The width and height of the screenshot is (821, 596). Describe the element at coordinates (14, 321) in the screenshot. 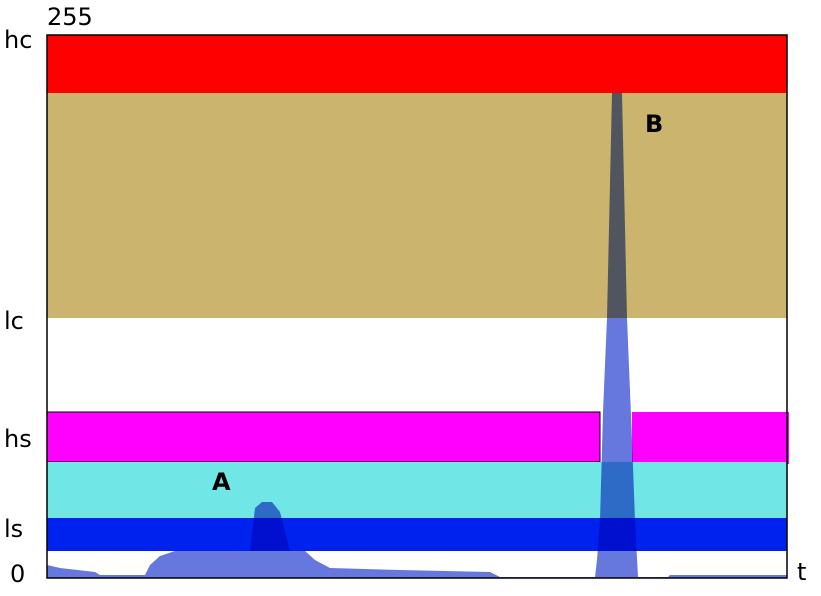

I see `level-label: lc` at that location.